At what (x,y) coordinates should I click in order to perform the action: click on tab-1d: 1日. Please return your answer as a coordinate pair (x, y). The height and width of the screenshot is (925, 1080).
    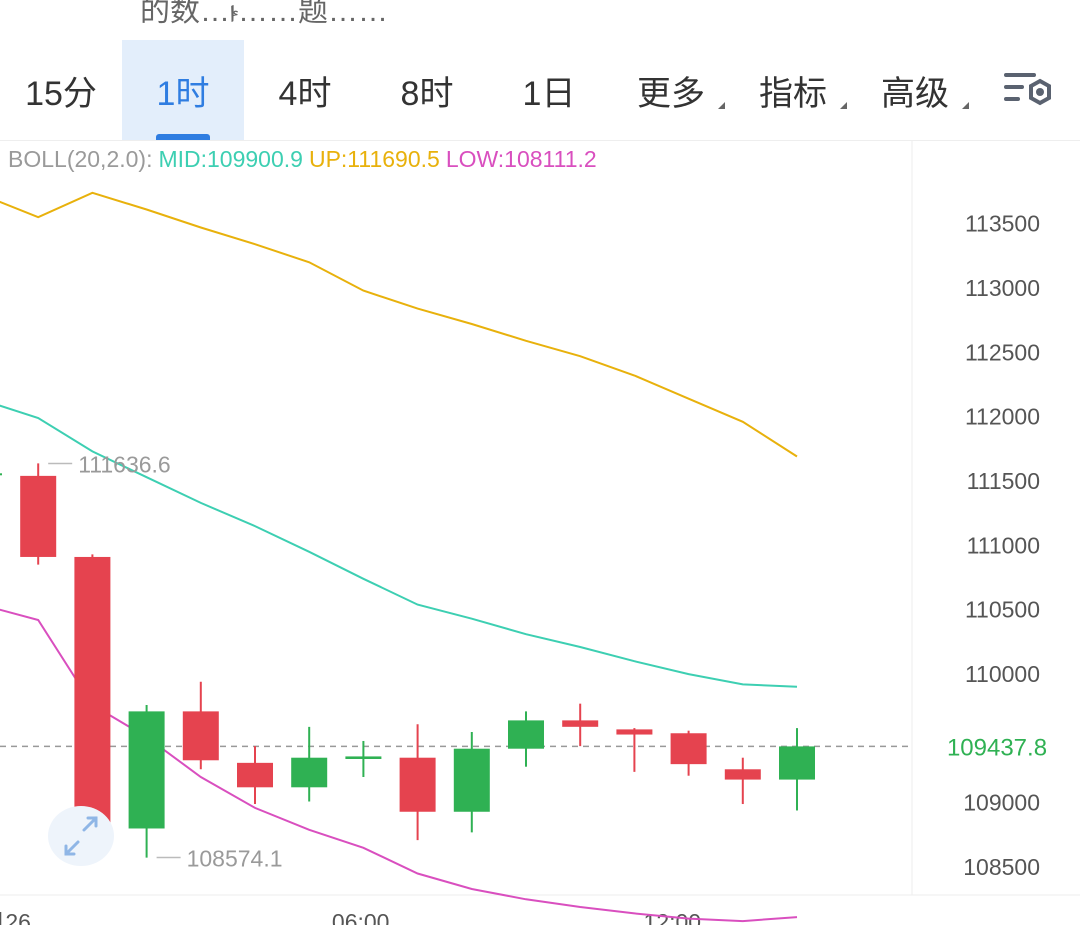
    Looking at the image, I should click on (549, 90).